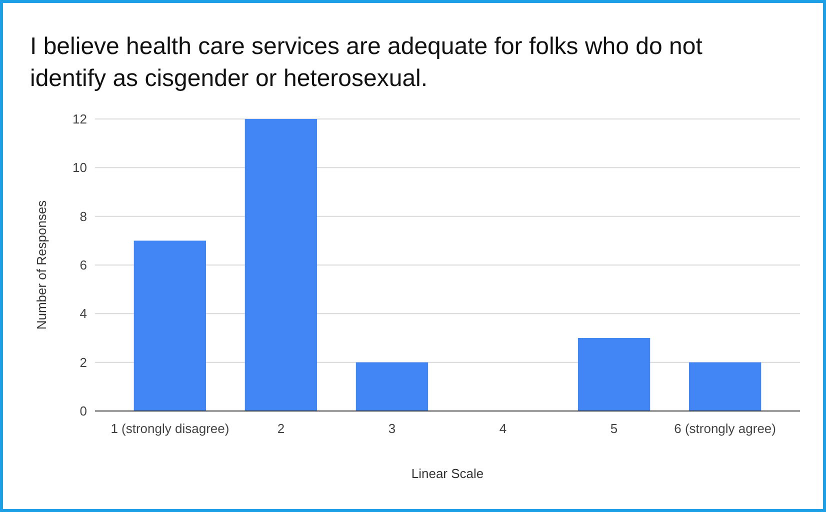 Image resolution: width=826 pixels, height=512 pixels. Describe the element at coordinates (83, 411) in the screenshot. I see `y-tick-label: 0` at that location.